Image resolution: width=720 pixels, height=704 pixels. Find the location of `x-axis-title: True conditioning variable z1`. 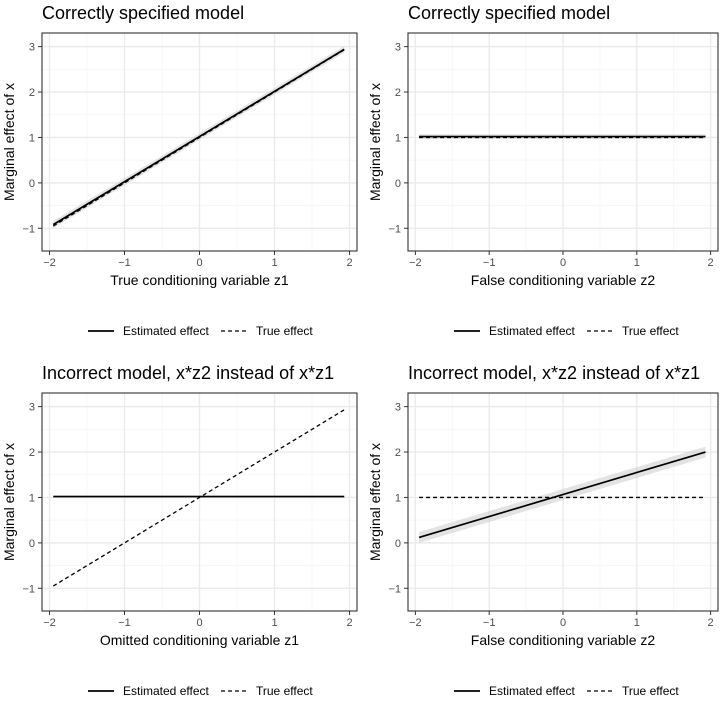

x-axis-title: True conditioning variable z1 is located at coordinates (199, 280).